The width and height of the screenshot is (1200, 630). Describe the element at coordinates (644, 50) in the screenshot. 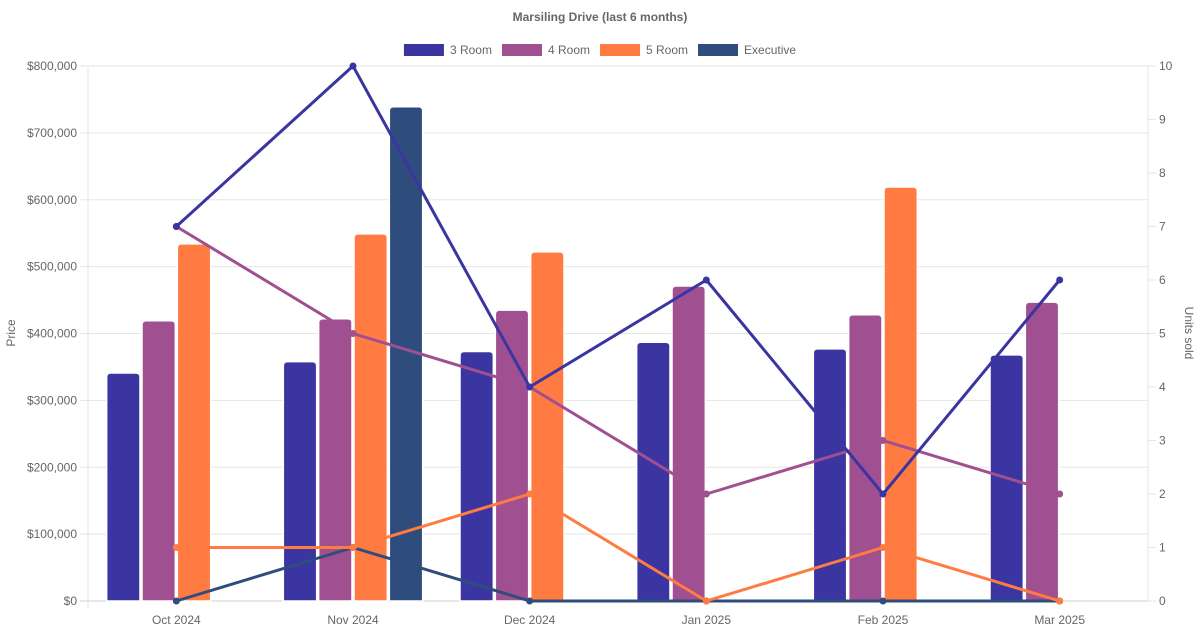

I see `legend-item-5-room: 5 Room` at that location.